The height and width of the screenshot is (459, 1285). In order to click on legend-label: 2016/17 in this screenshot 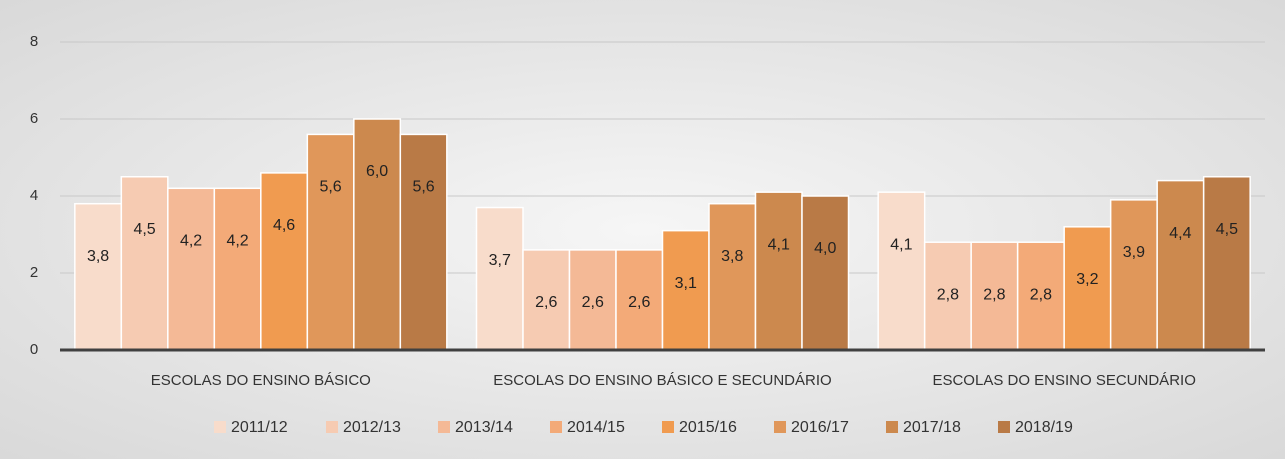, I will do `click(820, 427)`.